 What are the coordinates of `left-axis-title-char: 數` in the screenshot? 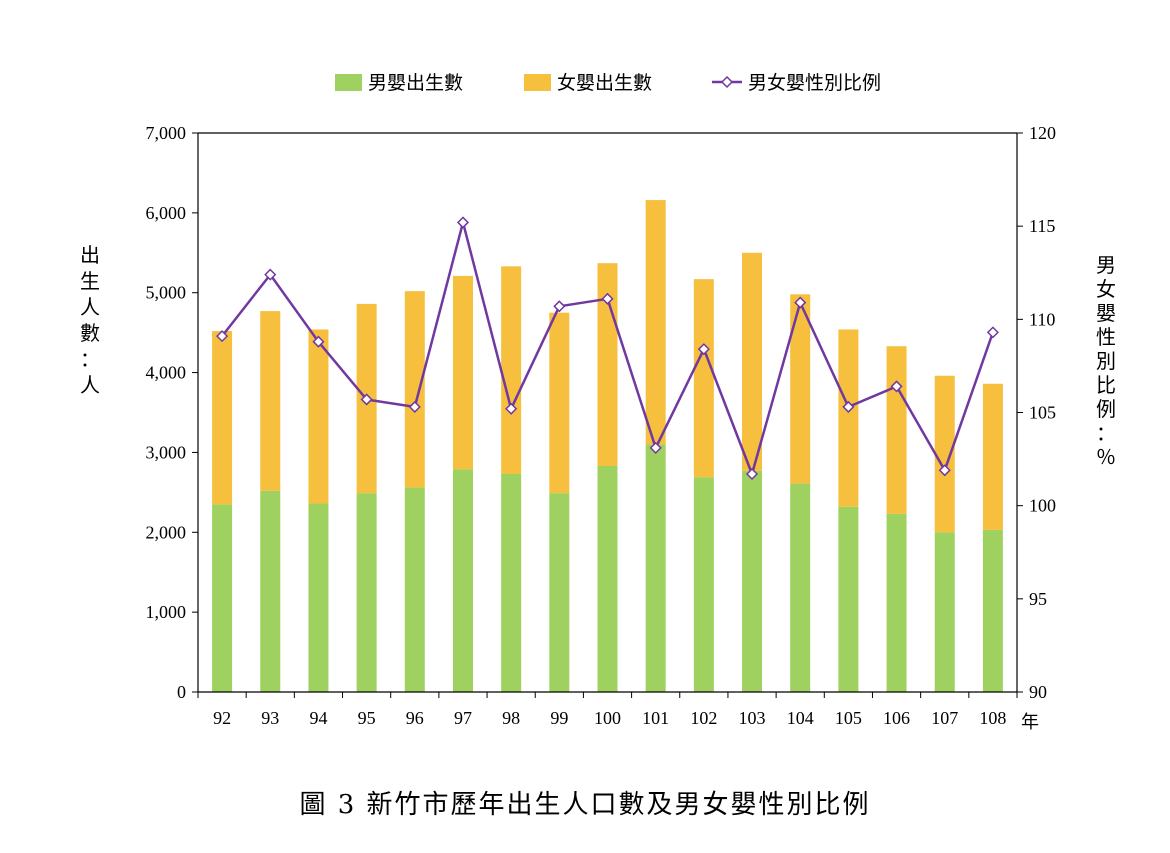 It's located at (90, 333).